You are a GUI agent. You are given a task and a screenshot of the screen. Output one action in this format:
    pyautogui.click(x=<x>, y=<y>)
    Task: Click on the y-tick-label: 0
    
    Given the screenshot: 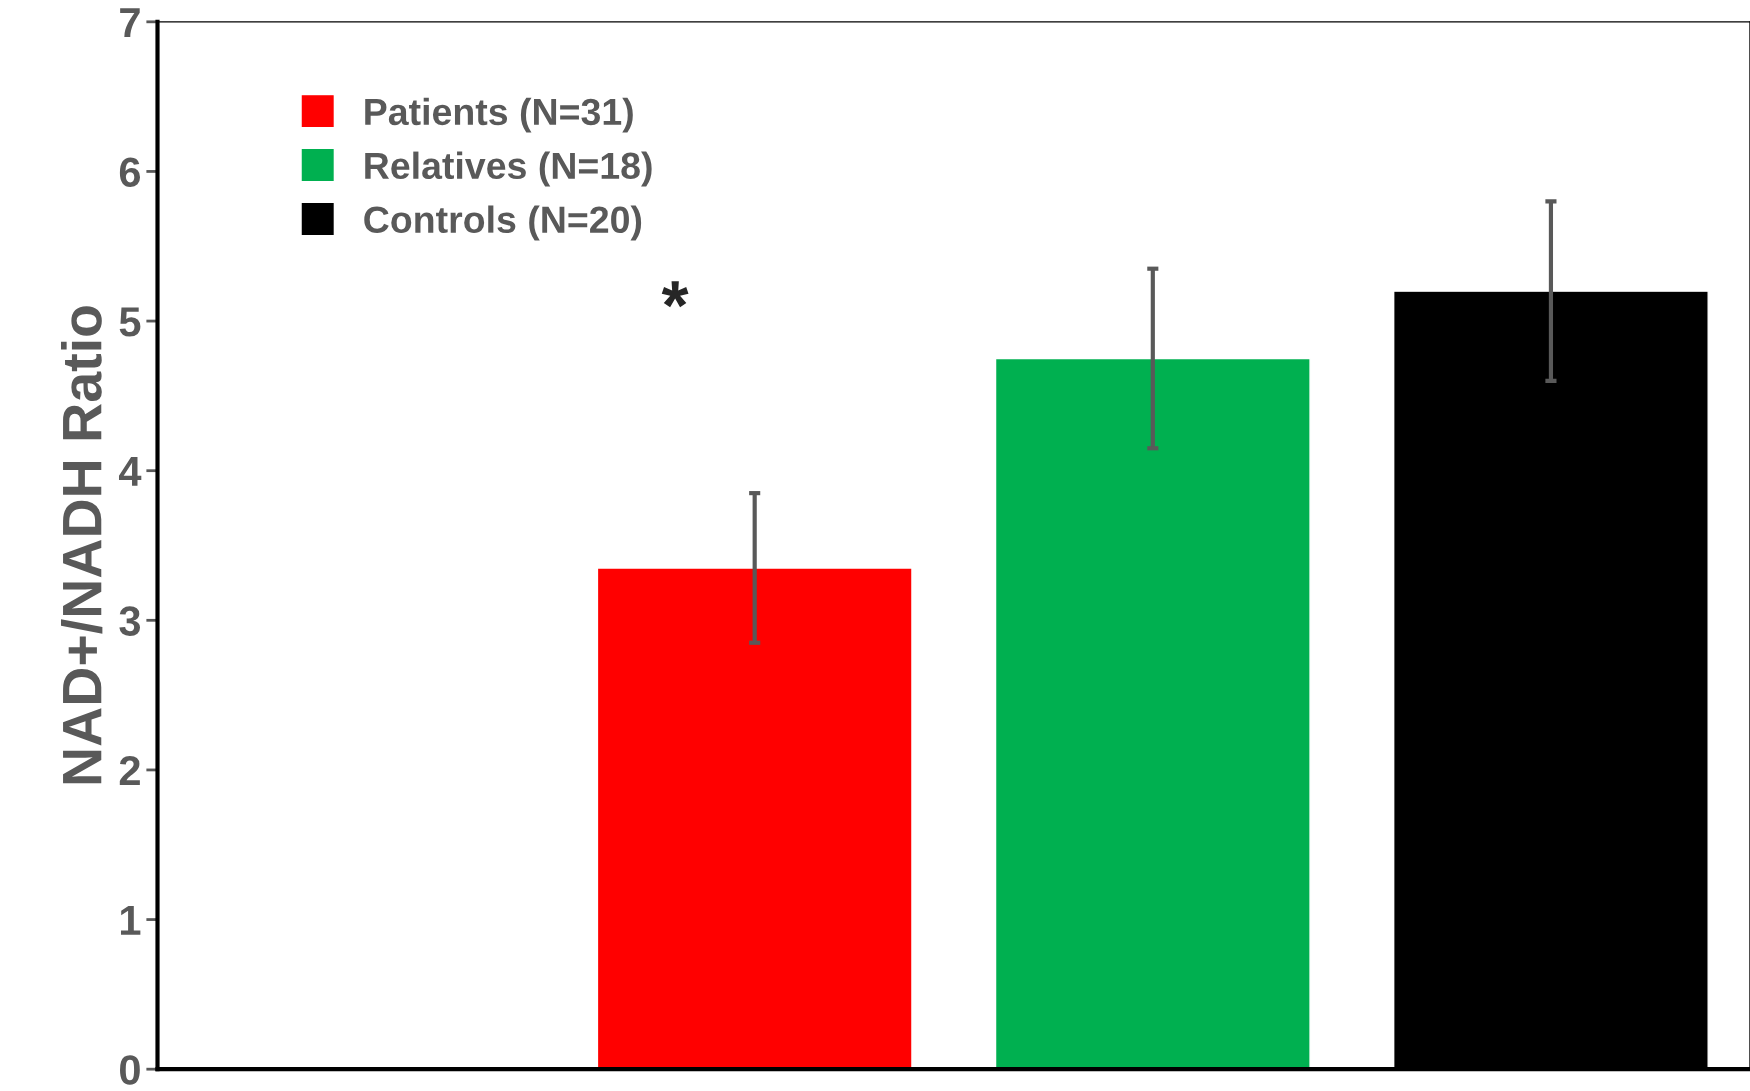 What is the action you would take?
    pyautogui.click(x=130, y=1070)
    